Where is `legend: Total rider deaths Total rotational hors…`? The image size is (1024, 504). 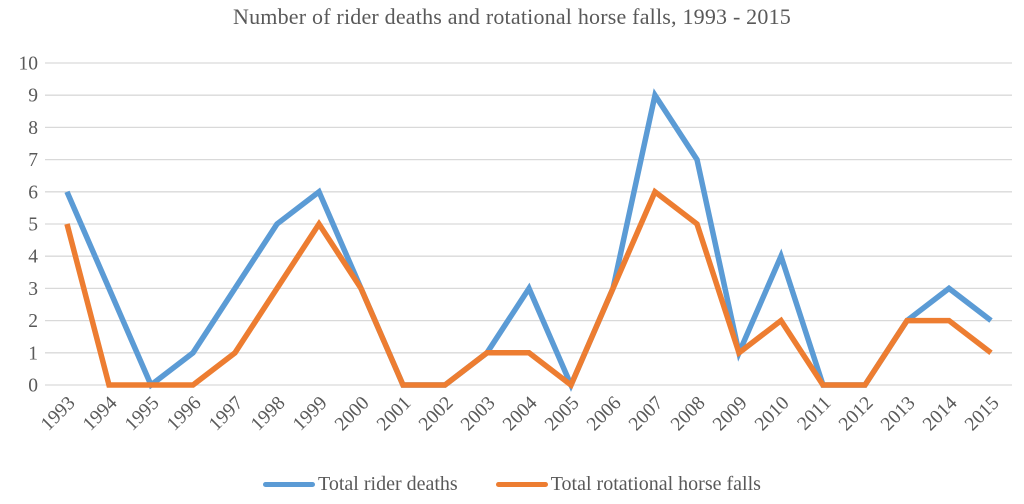
legend: Total rider deaths Total rotational hors… is located at coordinates (512, 484).